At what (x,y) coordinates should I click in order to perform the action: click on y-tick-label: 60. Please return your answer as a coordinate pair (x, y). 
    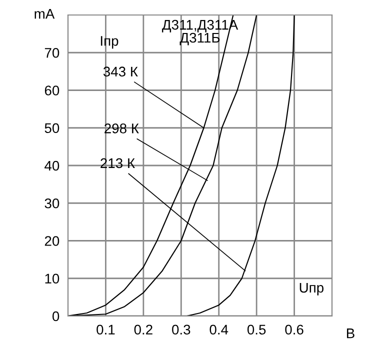
    Looking at the image, I should click on (52, 91).